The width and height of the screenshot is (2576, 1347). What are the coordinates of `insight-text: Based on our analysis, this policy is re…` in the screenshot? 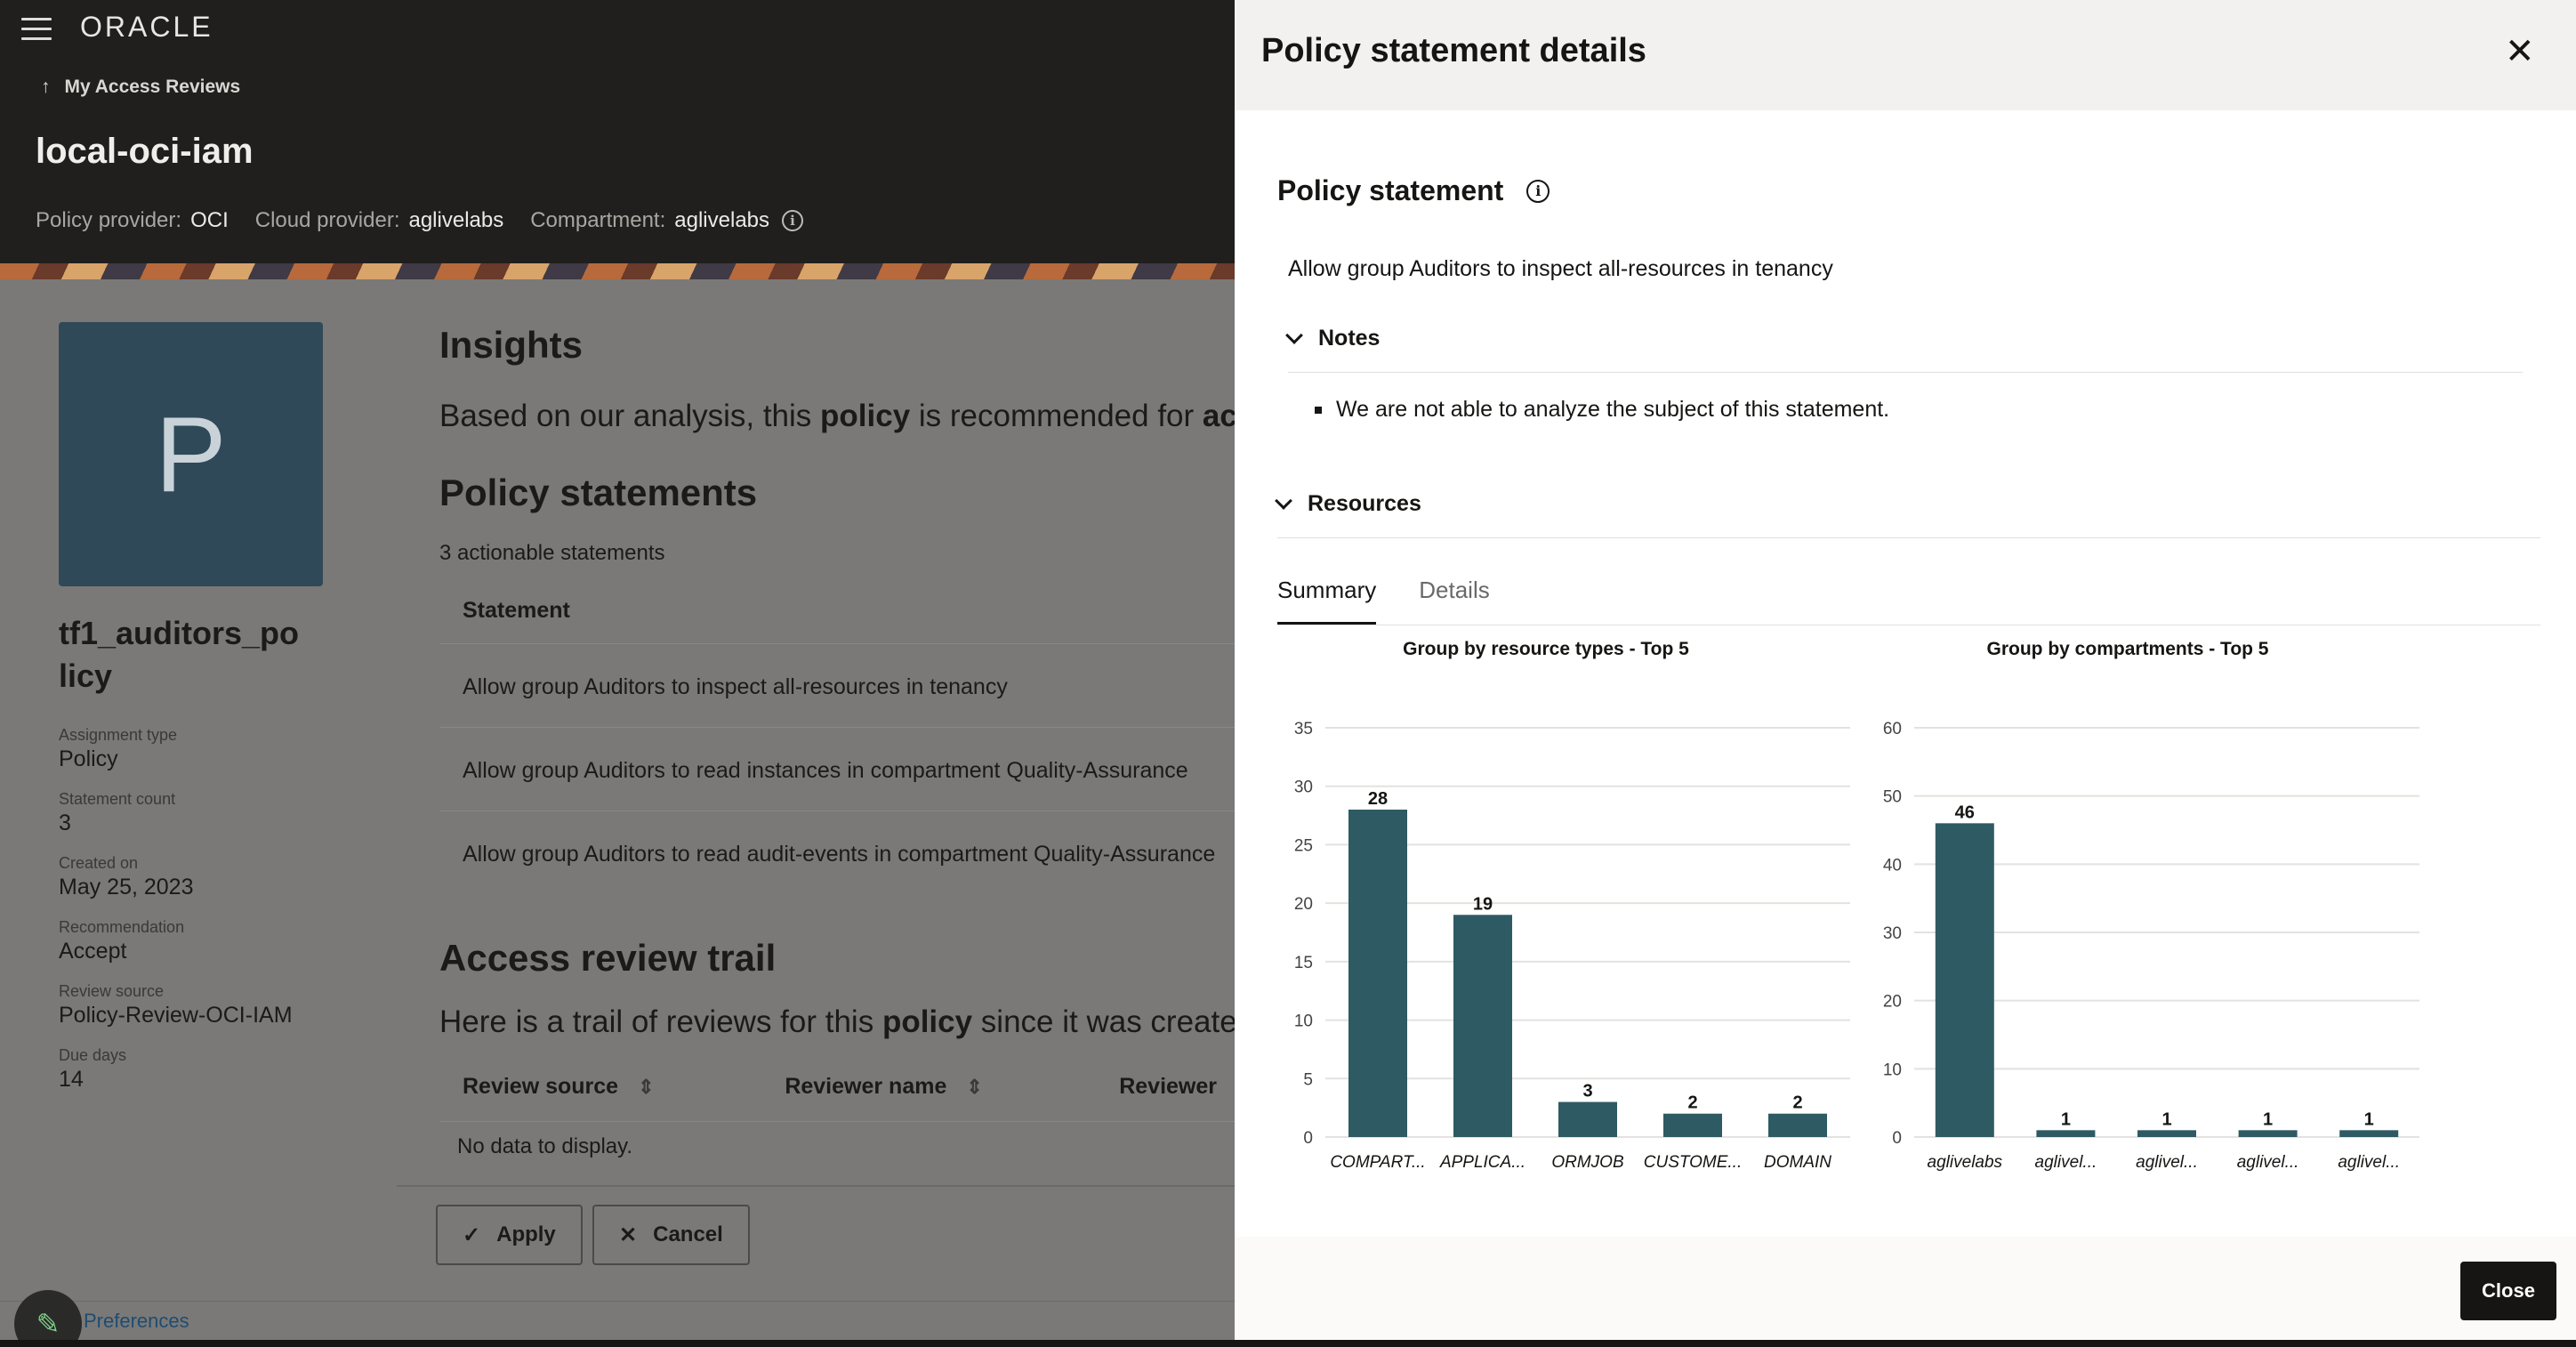 It's located at (837, 416).